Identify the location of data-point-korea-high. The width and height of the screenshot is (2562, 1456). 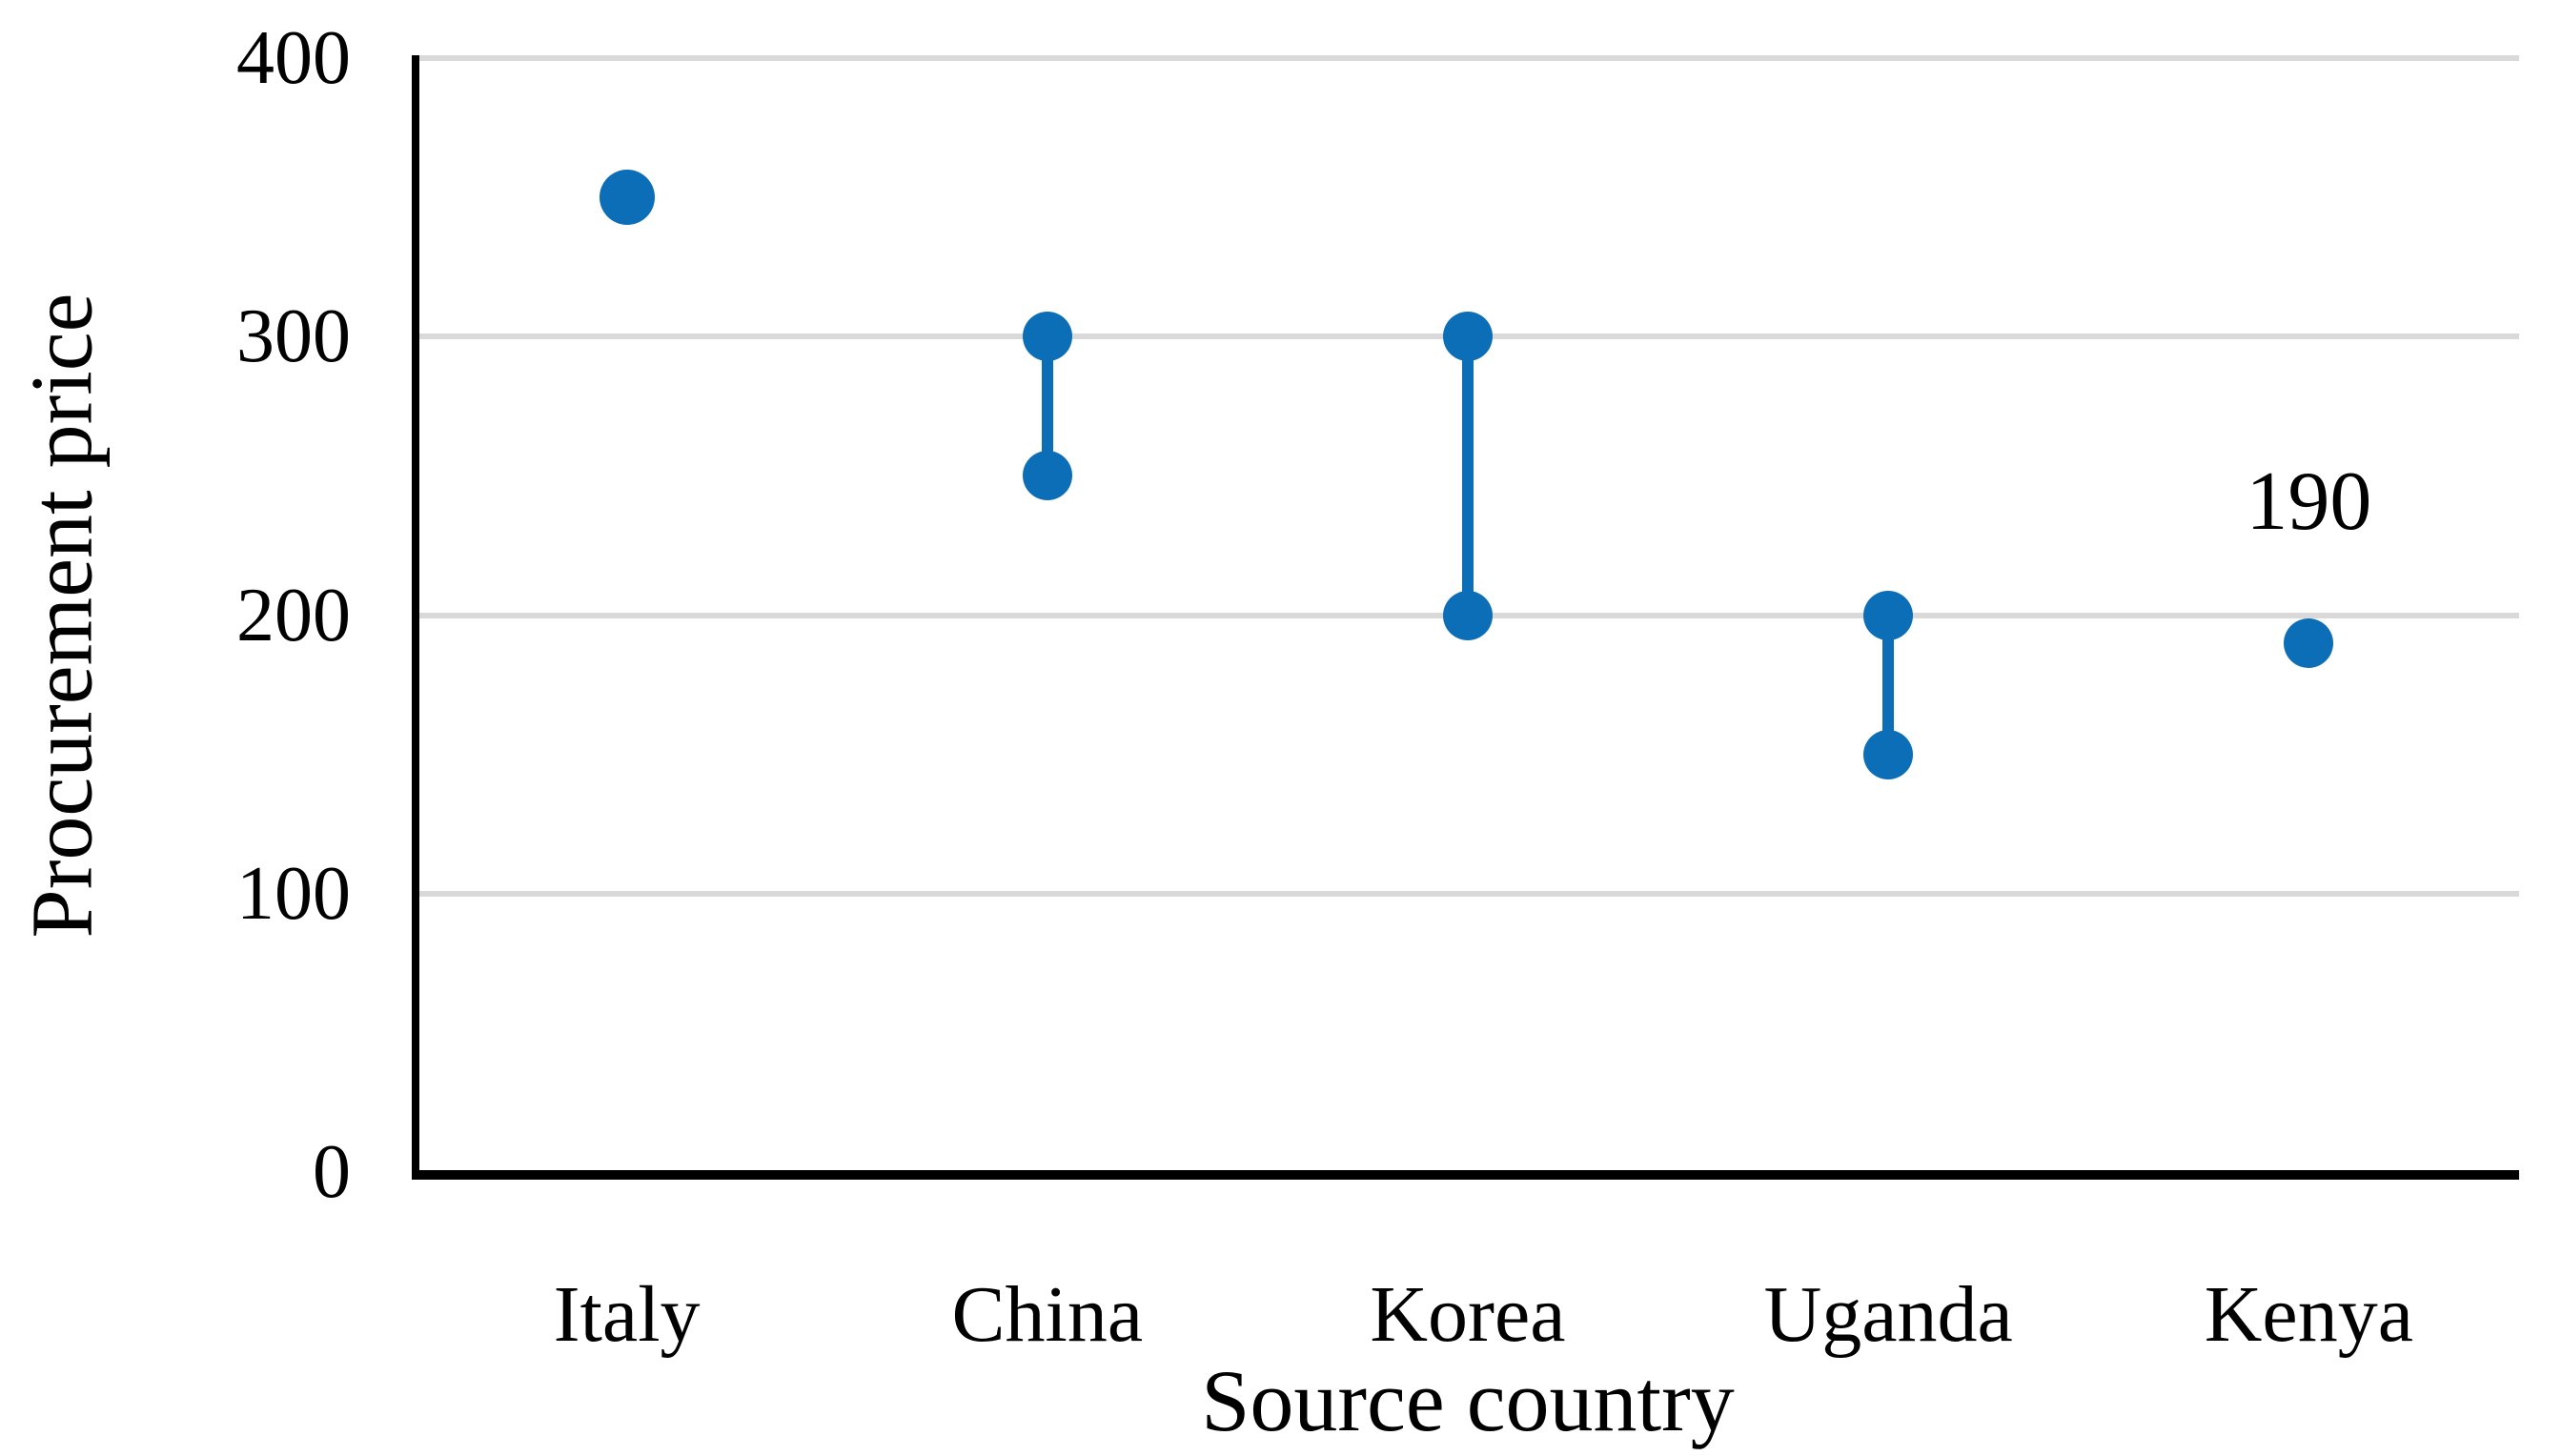
(1468, 337).